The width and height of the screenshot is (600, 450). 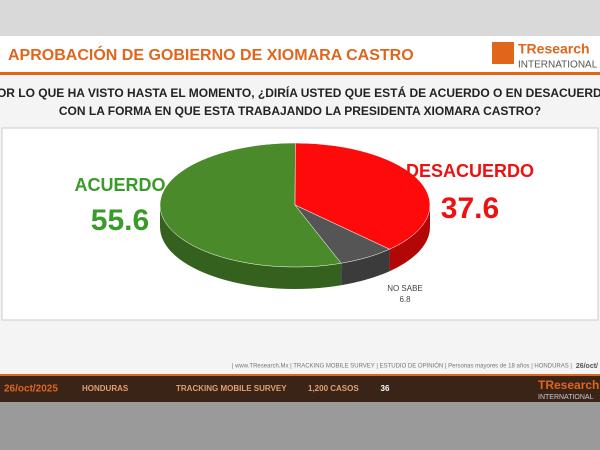 What do you see at coordinates (120, 220) in the screenshot?
I see `slice-value: 55.6` at bounding box center [120, 220].